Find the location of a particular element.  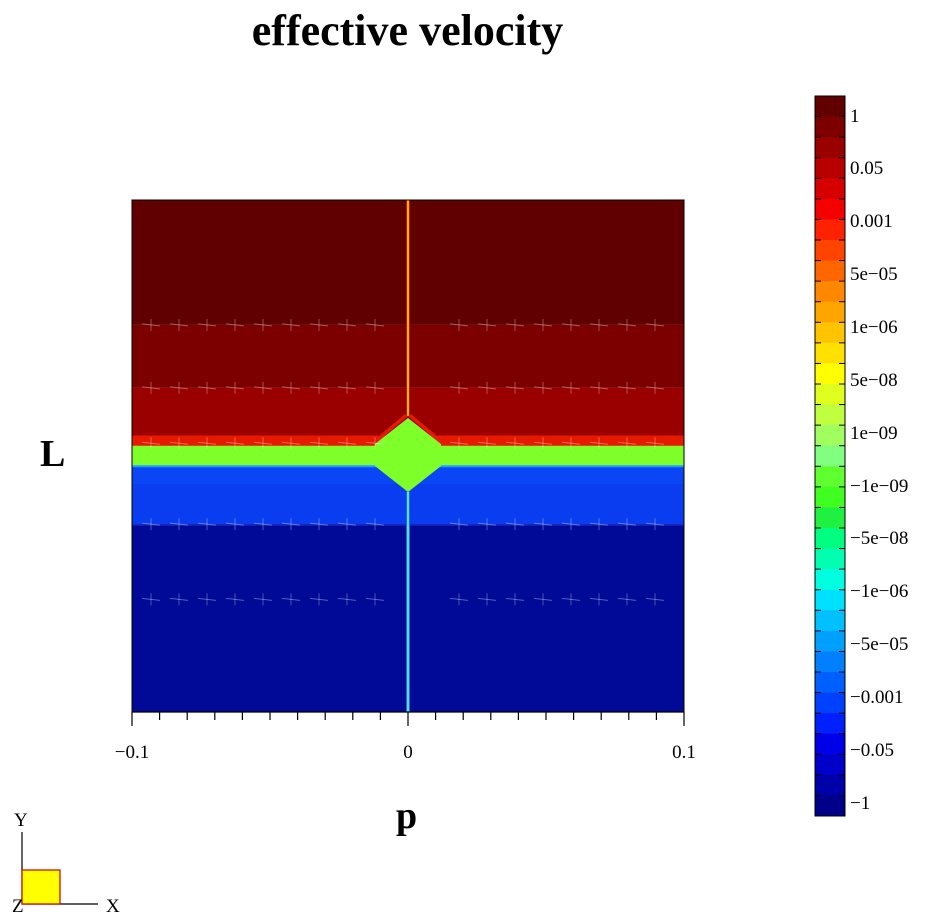

triad-x-label: X is located at coordinates (113, 906).